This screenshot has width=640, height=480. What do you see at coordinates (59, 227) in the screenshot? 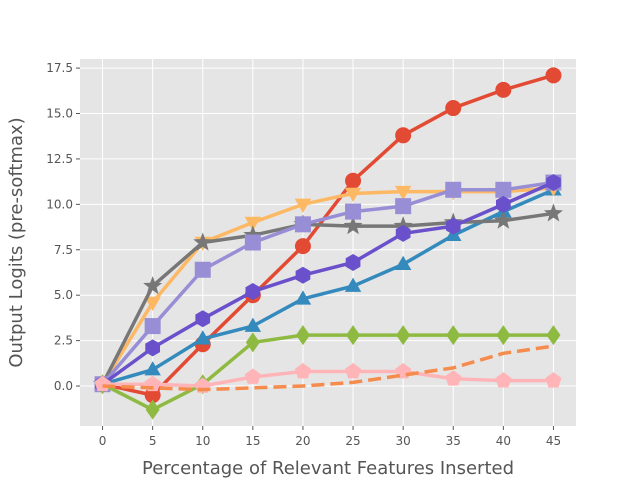
I see `y-tick-labels: 0.0 2.5 5.0 7.5 10.0 12.5 15.0 17.5` at bounding box center [59, 227].